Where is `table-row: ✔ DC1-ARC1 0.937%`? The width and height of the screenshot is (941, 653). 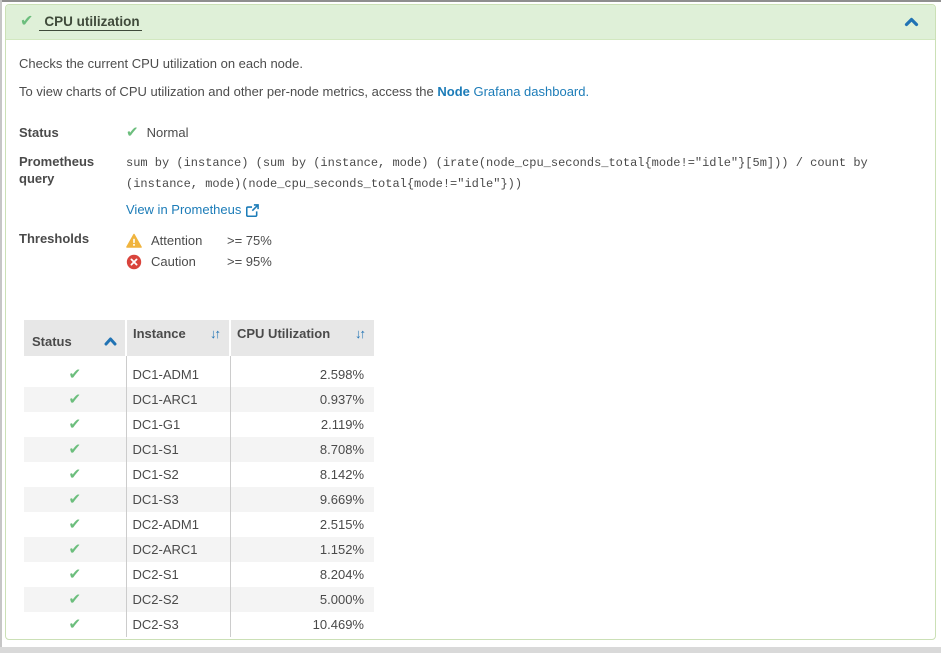 table-row: ✔ DC1-ARC1 0.937% is located at coordinates (199, 399).